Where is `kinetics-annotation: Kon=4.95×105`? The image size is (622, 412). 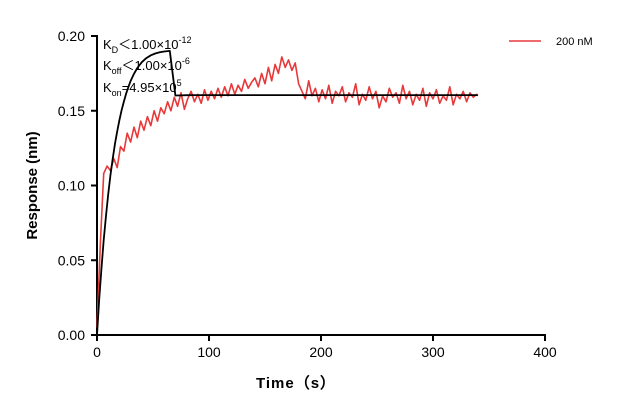
kinetics-annotation: Kon=4.95×105 is located at coordinates (142, 88).